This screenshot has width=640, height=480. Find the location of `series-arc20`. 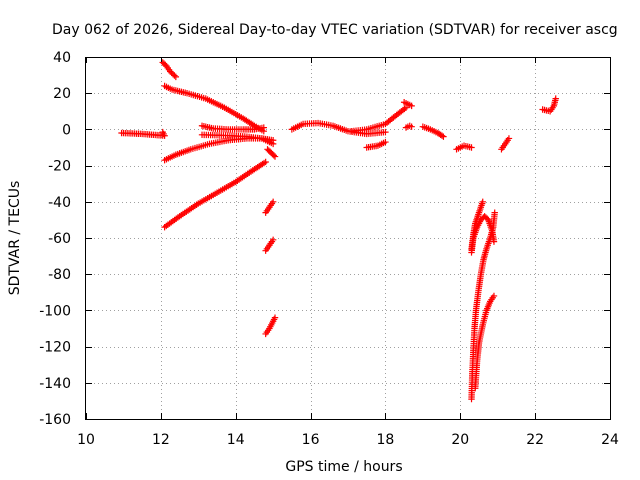

series-arc20 is located at coordinates (549, 105).